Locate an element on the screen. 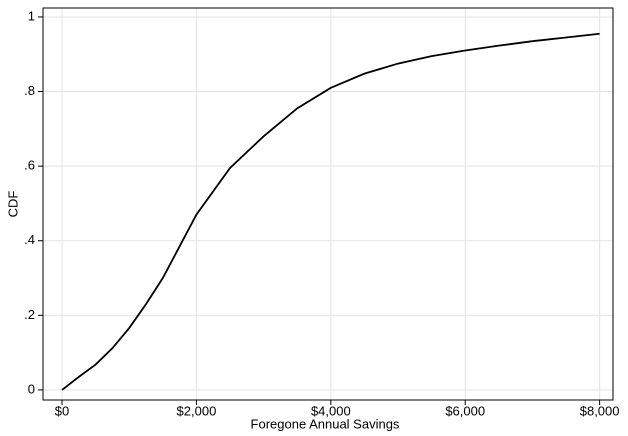  x-tick-label: $2,000 is located at coordinates (197, 410).